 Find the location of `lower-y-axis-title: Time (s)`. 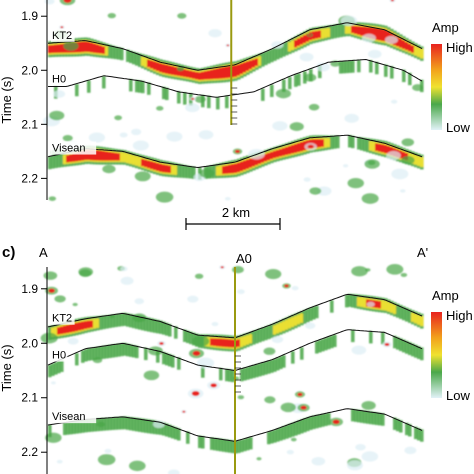

lower-y-axis-title: Time (s) is located at coordinates (7, 367).